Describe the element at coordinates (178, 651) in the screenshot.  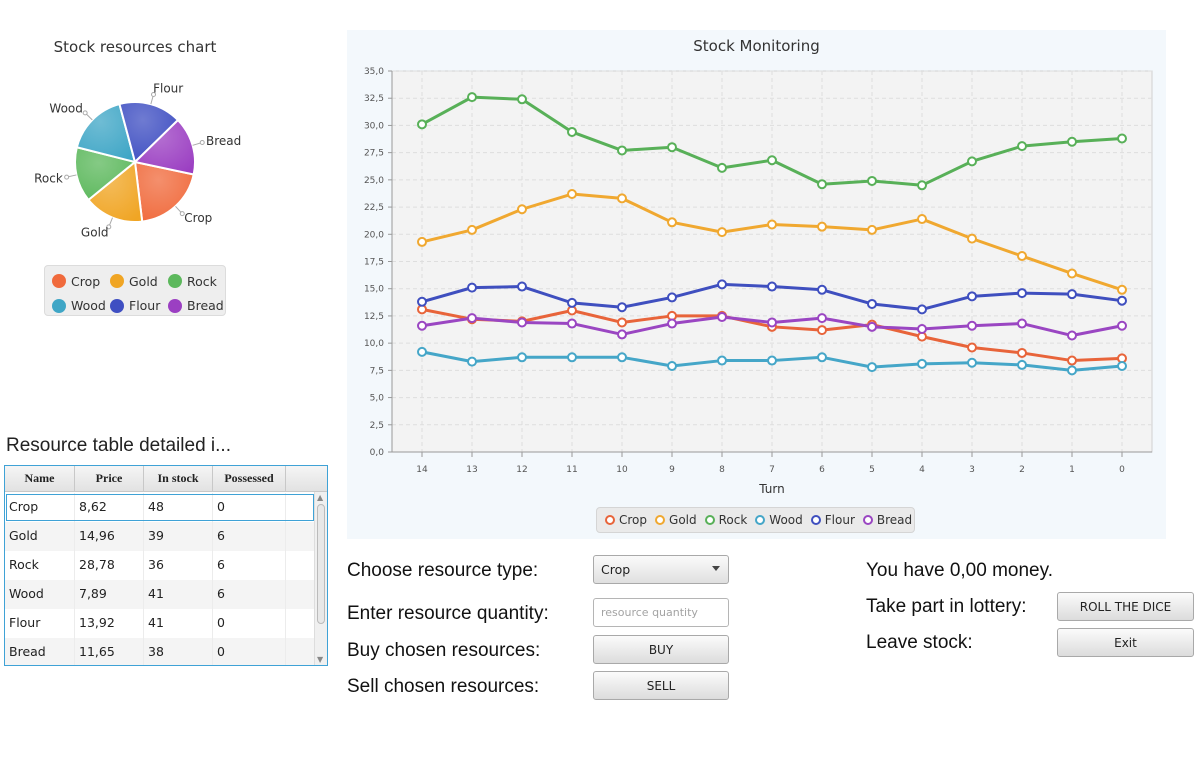
I see `cell-in-stock: 38` at that location.